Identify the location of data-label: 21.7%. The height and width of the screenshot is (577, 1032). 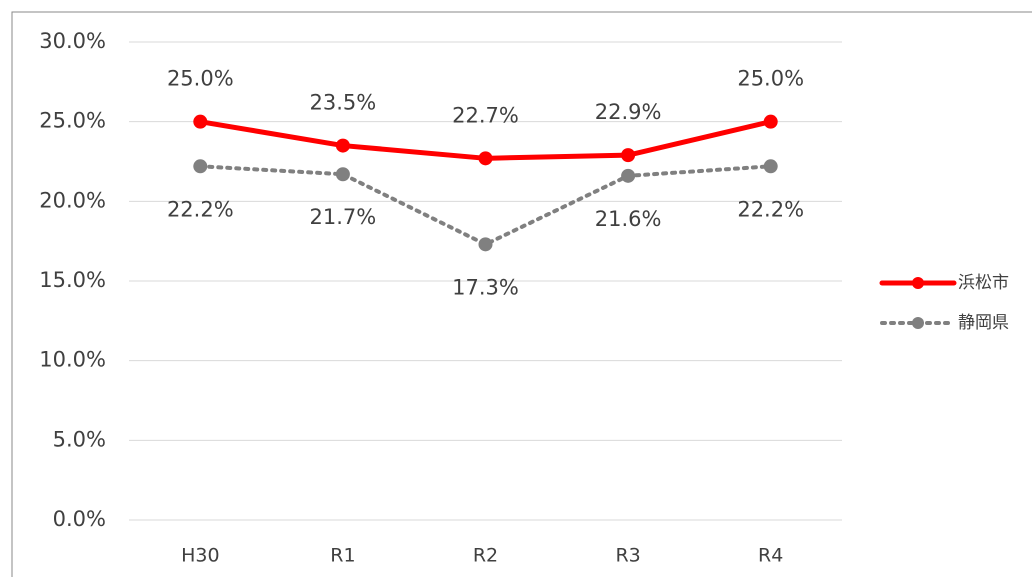
(343, 217).